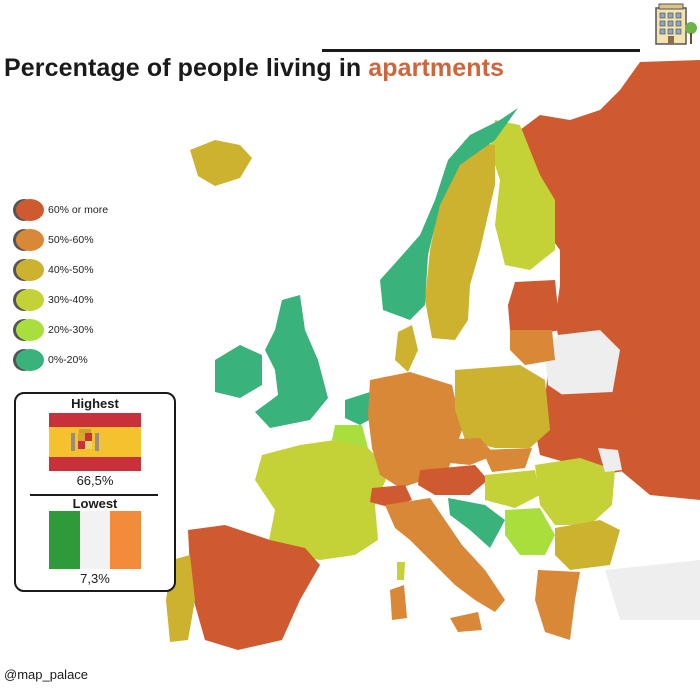 The height and width of the screenshot is (694, 700). Describe the element at coordinates (95, 578) in the screenshot. I see `lowest-value: 7,3%` at that location.